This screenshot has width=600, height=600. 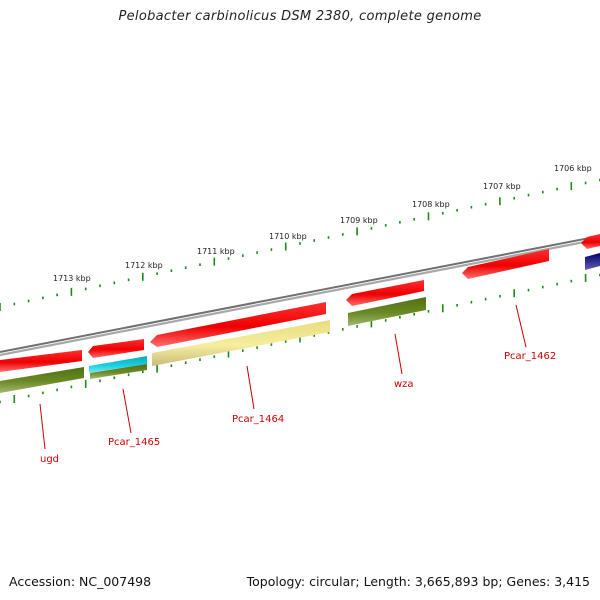 What do you see at coordinates (49, 459) in the screenshot?
I see `gene-label-ugd: ugd` at bounding box center [49, 459].